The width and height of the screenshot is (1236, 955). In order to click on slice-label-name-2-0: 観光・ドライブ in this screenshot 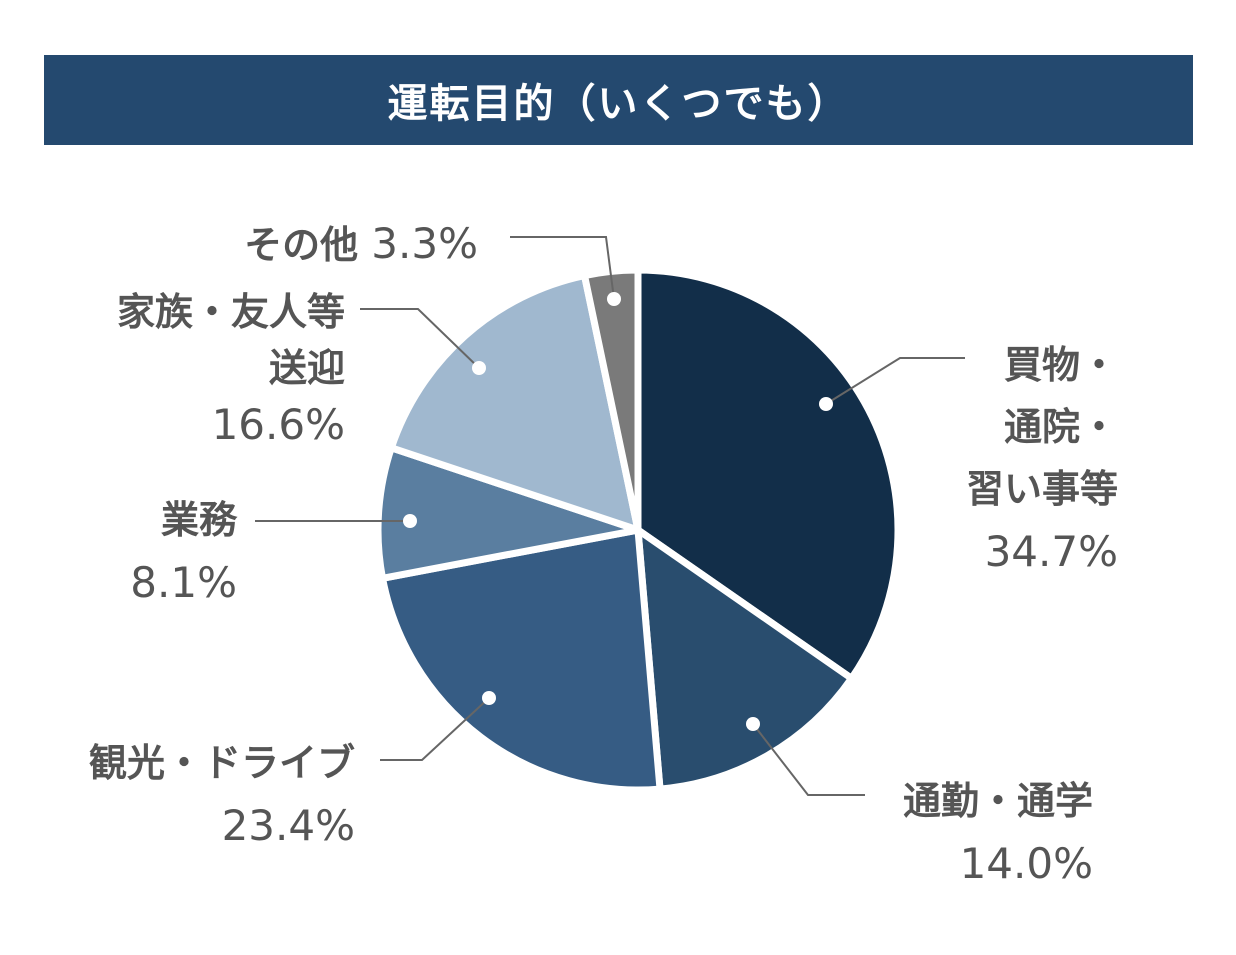, I will do `click(222, 763)`.